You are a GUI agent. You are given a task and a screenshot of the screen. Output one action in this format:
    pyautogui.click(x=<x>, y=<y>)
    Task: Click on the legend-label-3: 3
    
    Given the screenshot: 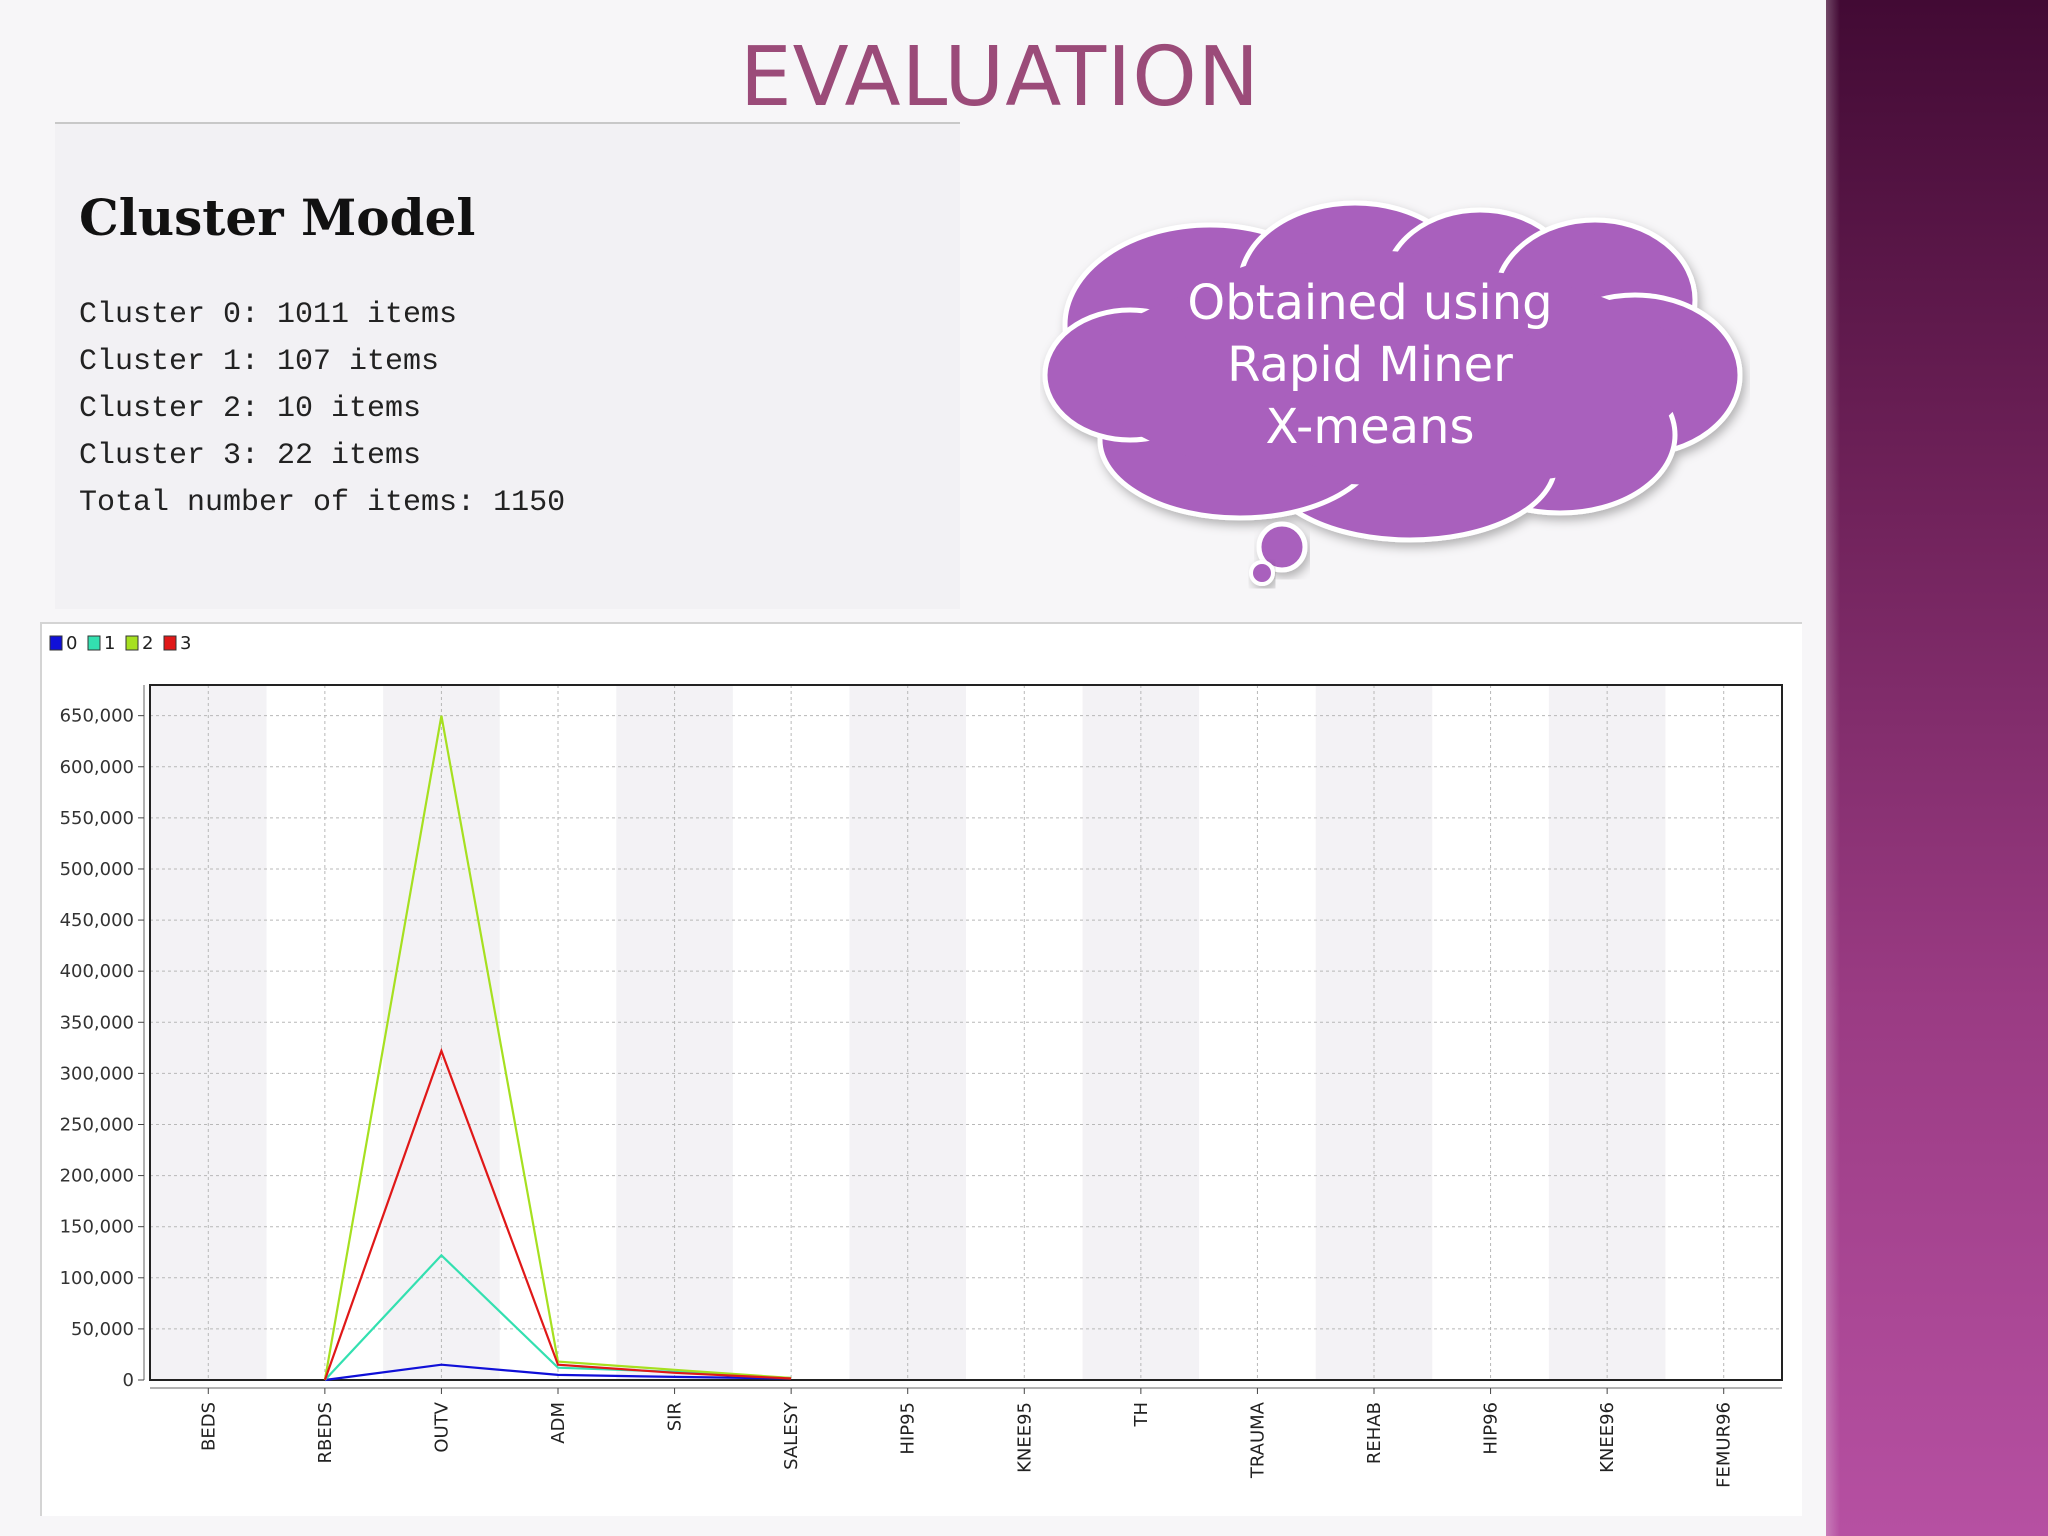 What is the action you would take?
    pyautogui.click(x=185, y=643)
    